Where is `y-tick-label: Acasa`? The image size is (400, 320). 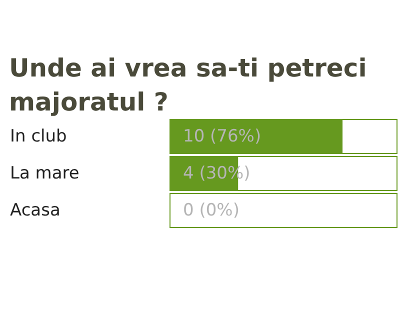 y-tick-label: Acasa is located at coordinates (35, 210).